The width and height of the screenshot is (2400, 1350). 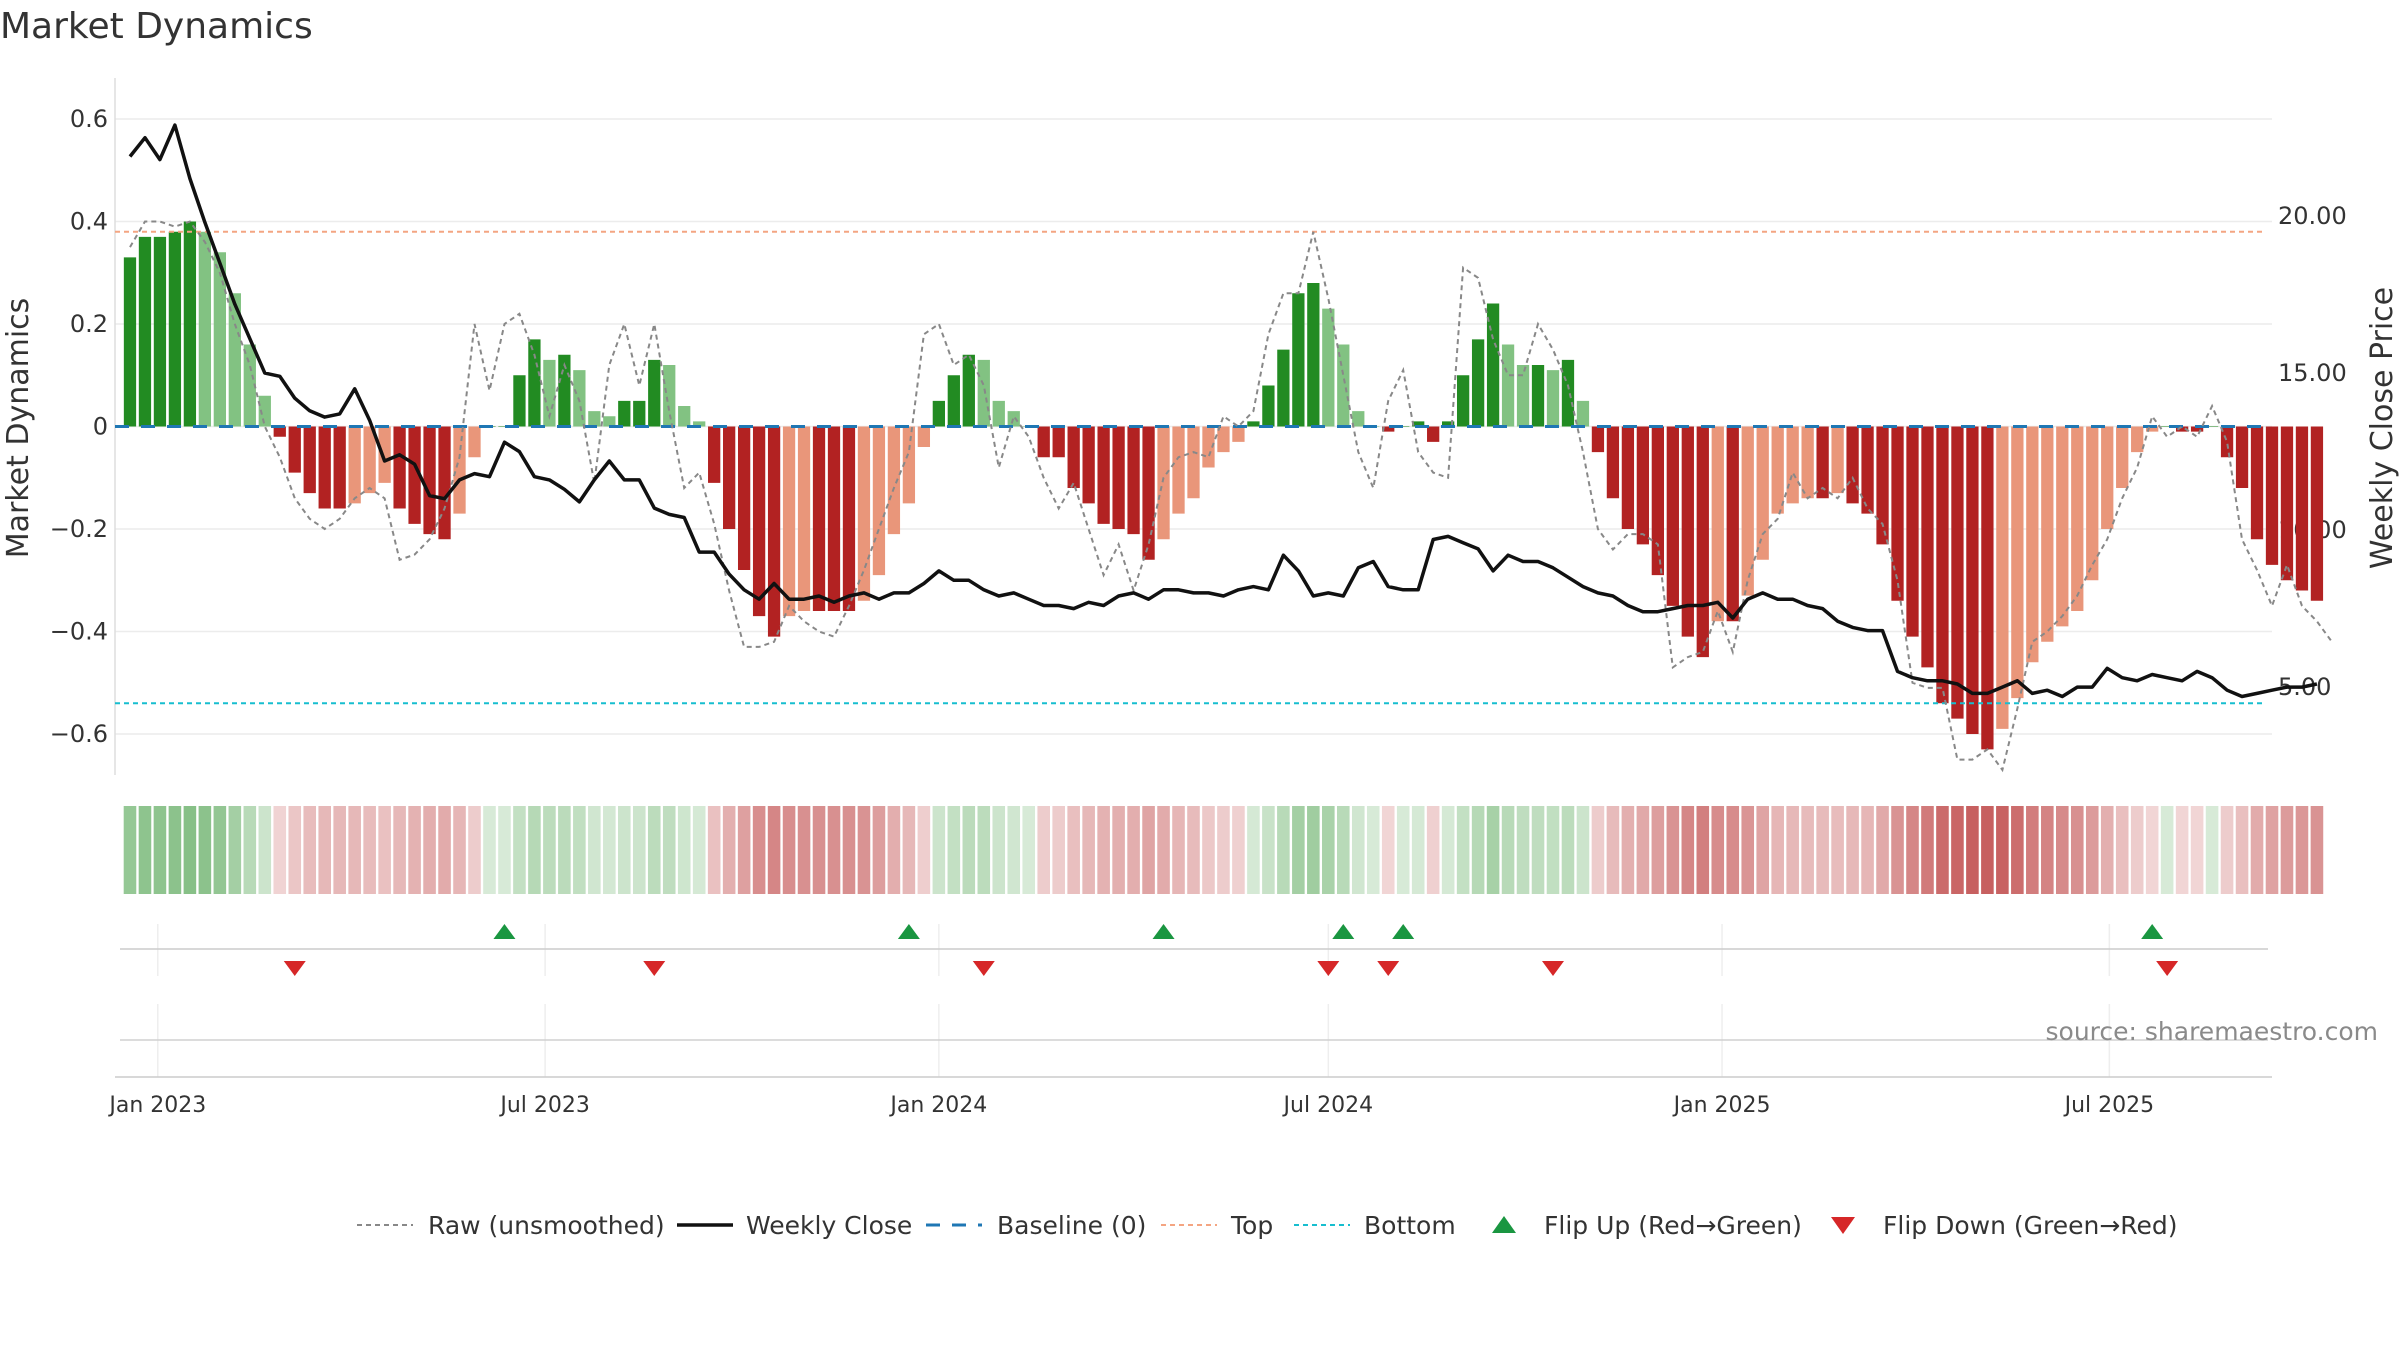 What do you see at coordinates (89, 119) in the screenshot?
I see `left-tick-label: 0.6` at bounding box center [89, 119].